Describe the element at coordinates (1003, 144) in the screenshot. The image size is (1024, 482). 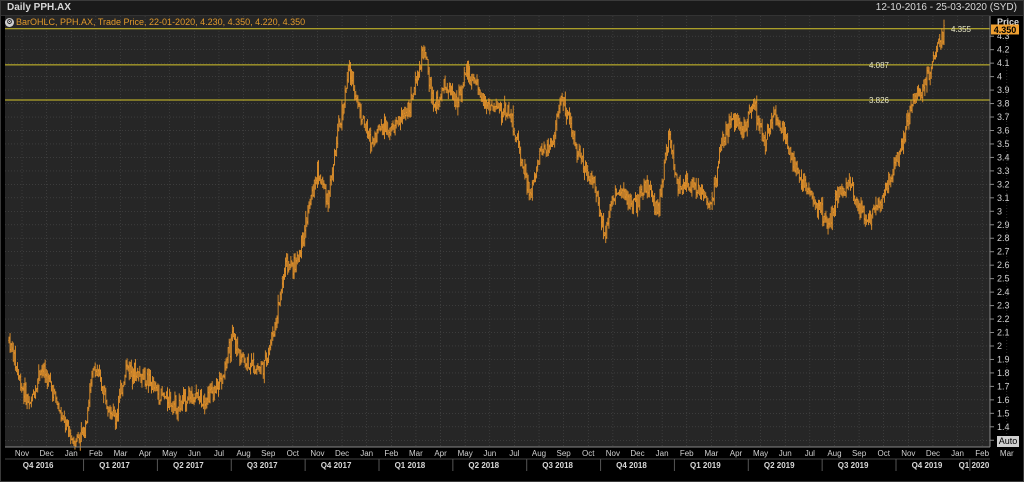
I see `y-tick-label: 3.5` at that location.